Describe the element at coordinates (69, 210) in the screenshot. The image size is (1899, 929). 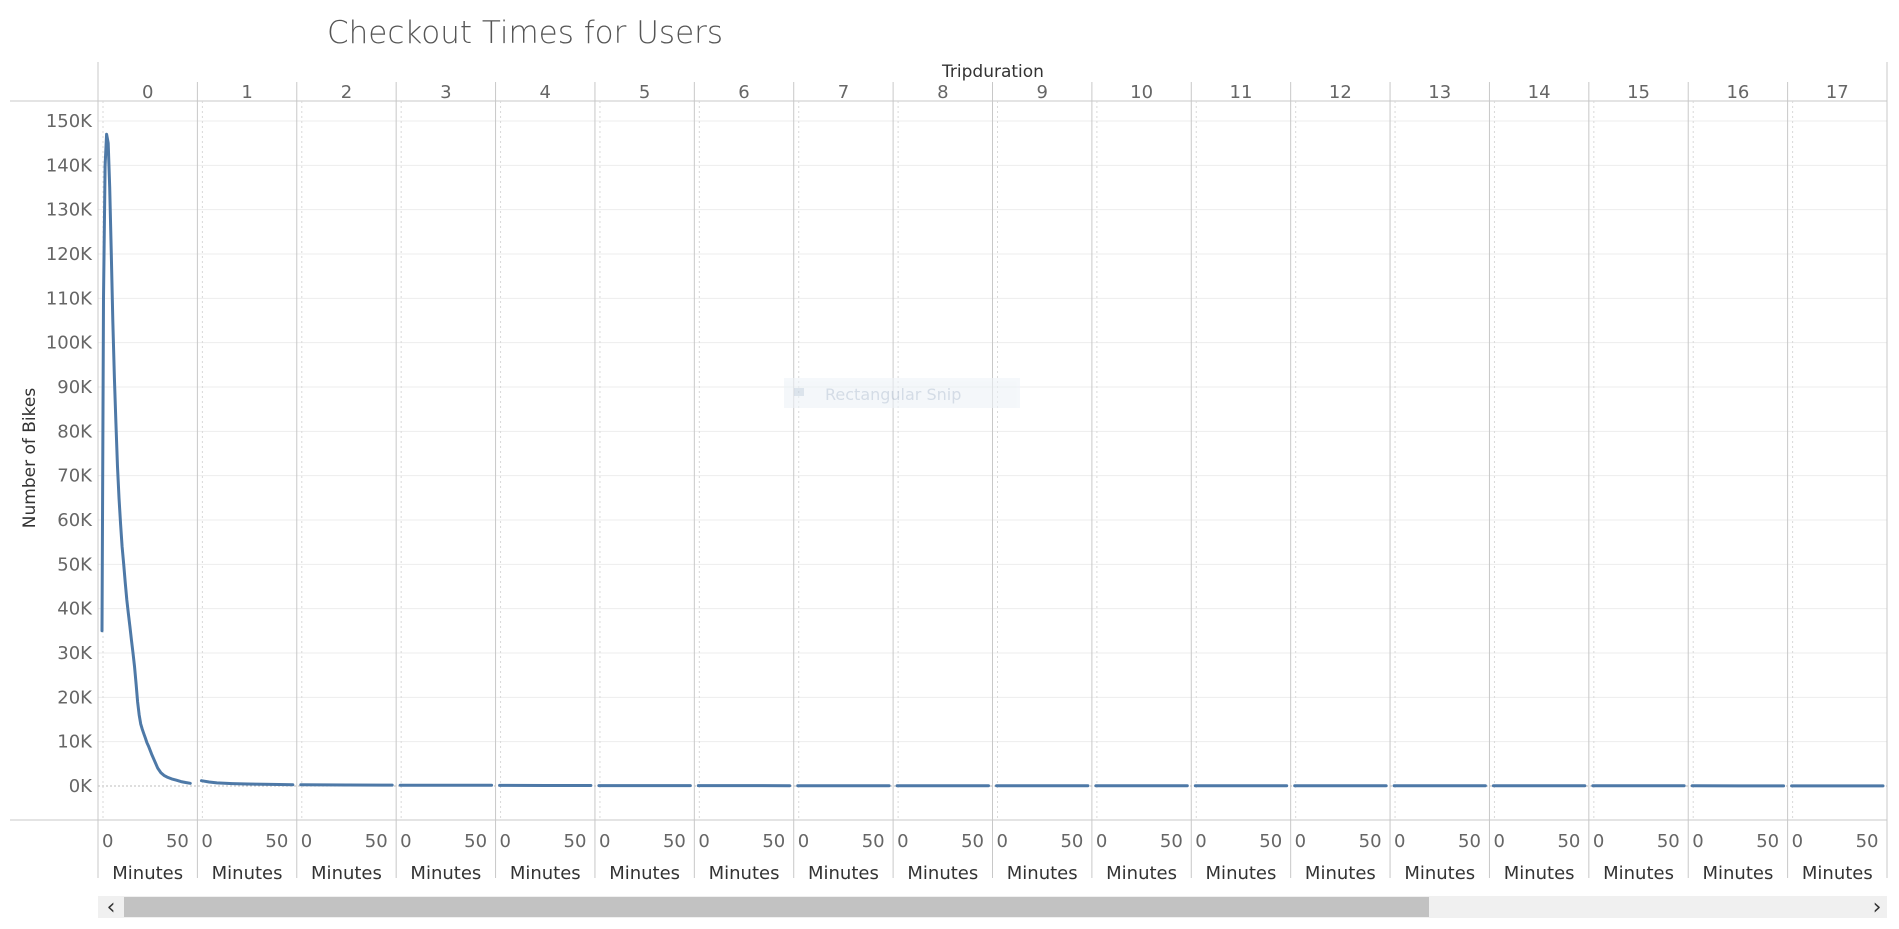
I see `y-tick-label: 130K` at that location.